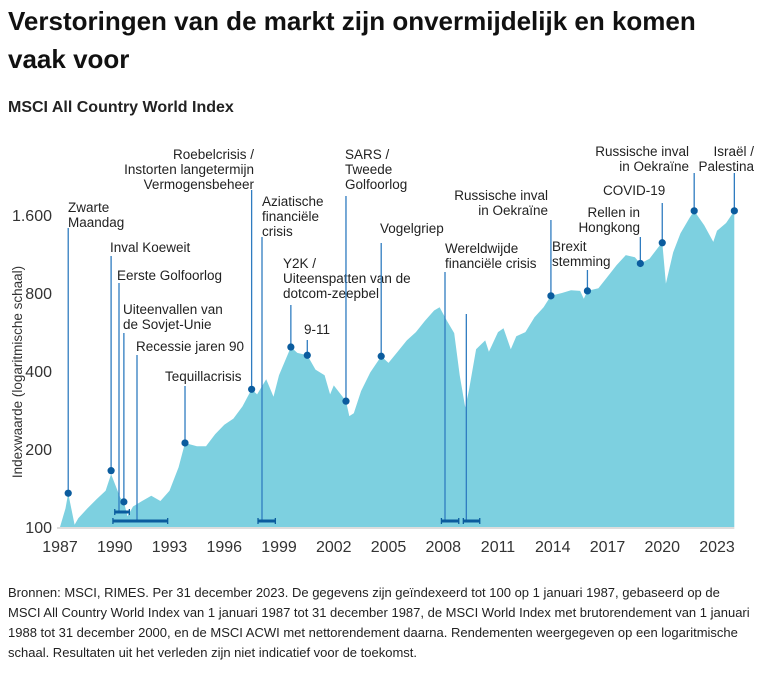 This screenshot has height=686, width=761. I want to click on event-label-line: Palestina, so click(726, 166).